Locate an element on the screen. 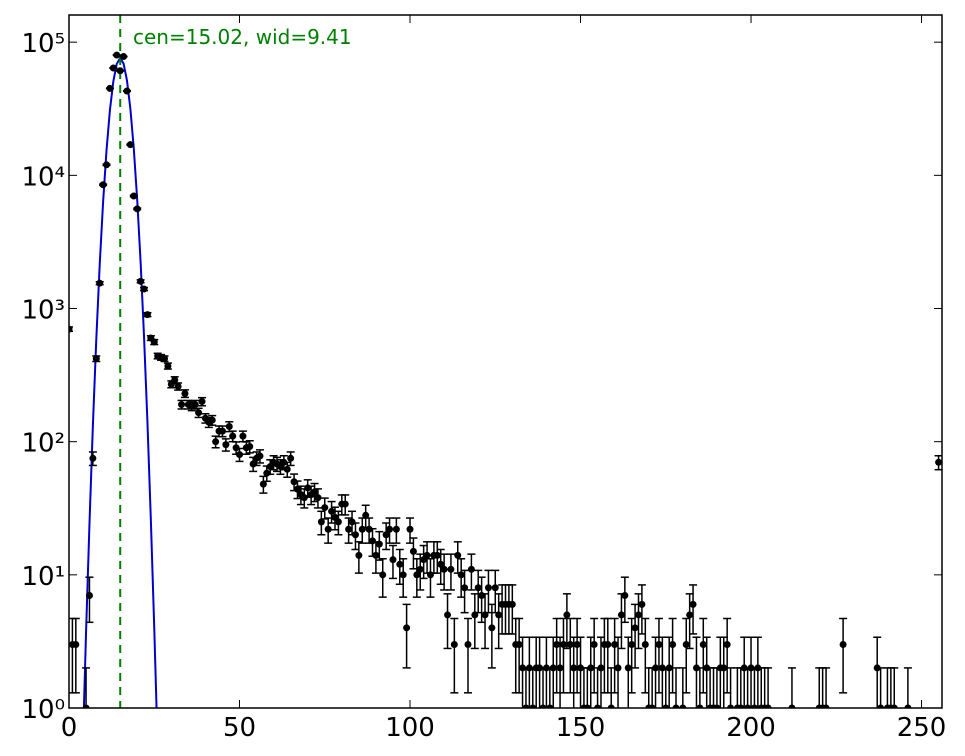  y-tick-label: 10⁵ is located at coordinates (43, 44).